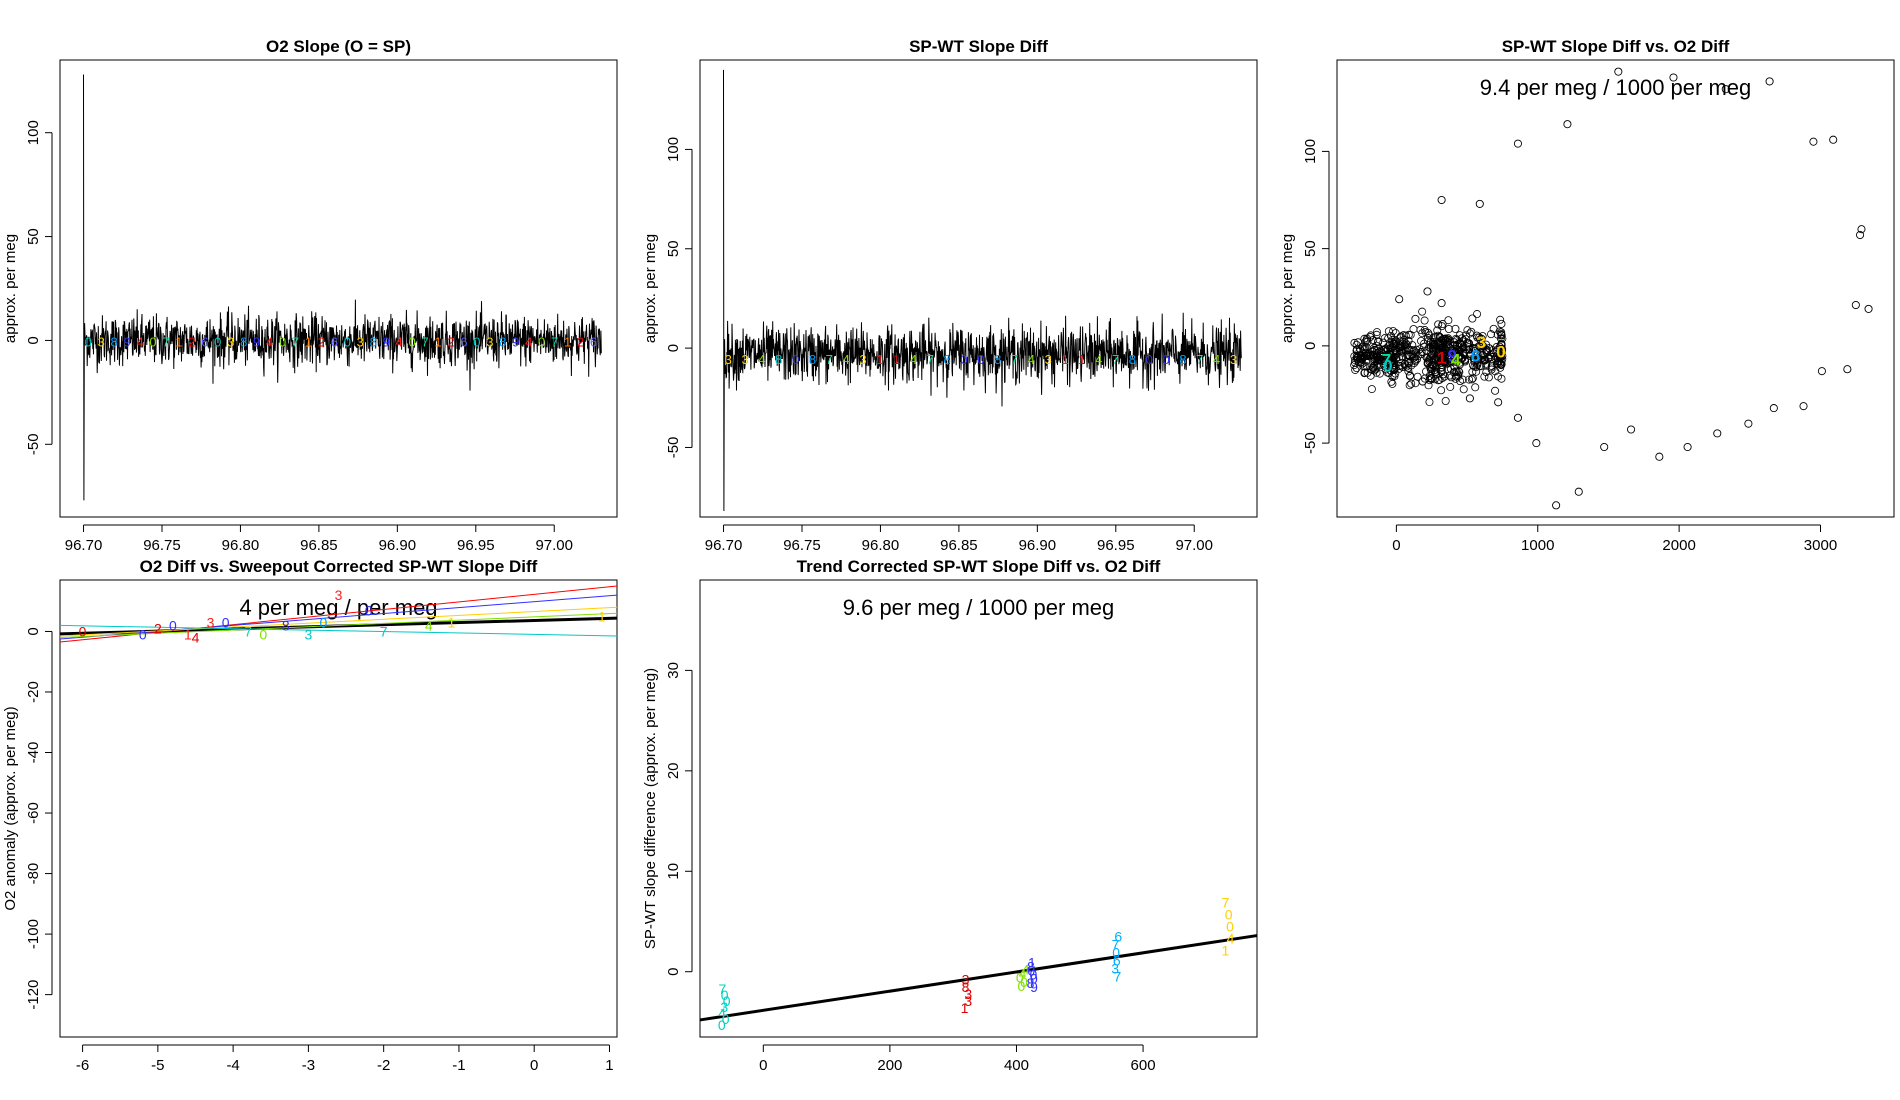 This screenshot has width=1900, height=1100. Describe the element at coordinates (10, 808) in the screenshot. I see `y-axis-label: O2 anomaly (approx. per meg)` at that location.